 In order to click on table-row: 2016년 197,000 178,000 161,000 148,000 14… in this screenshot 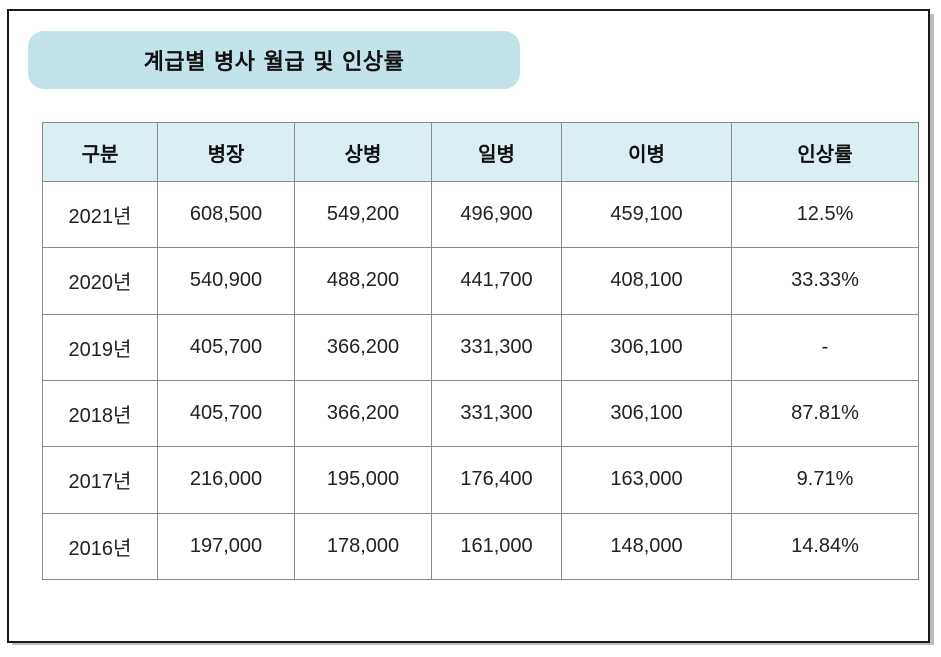, I will do `click(480, 546)`.